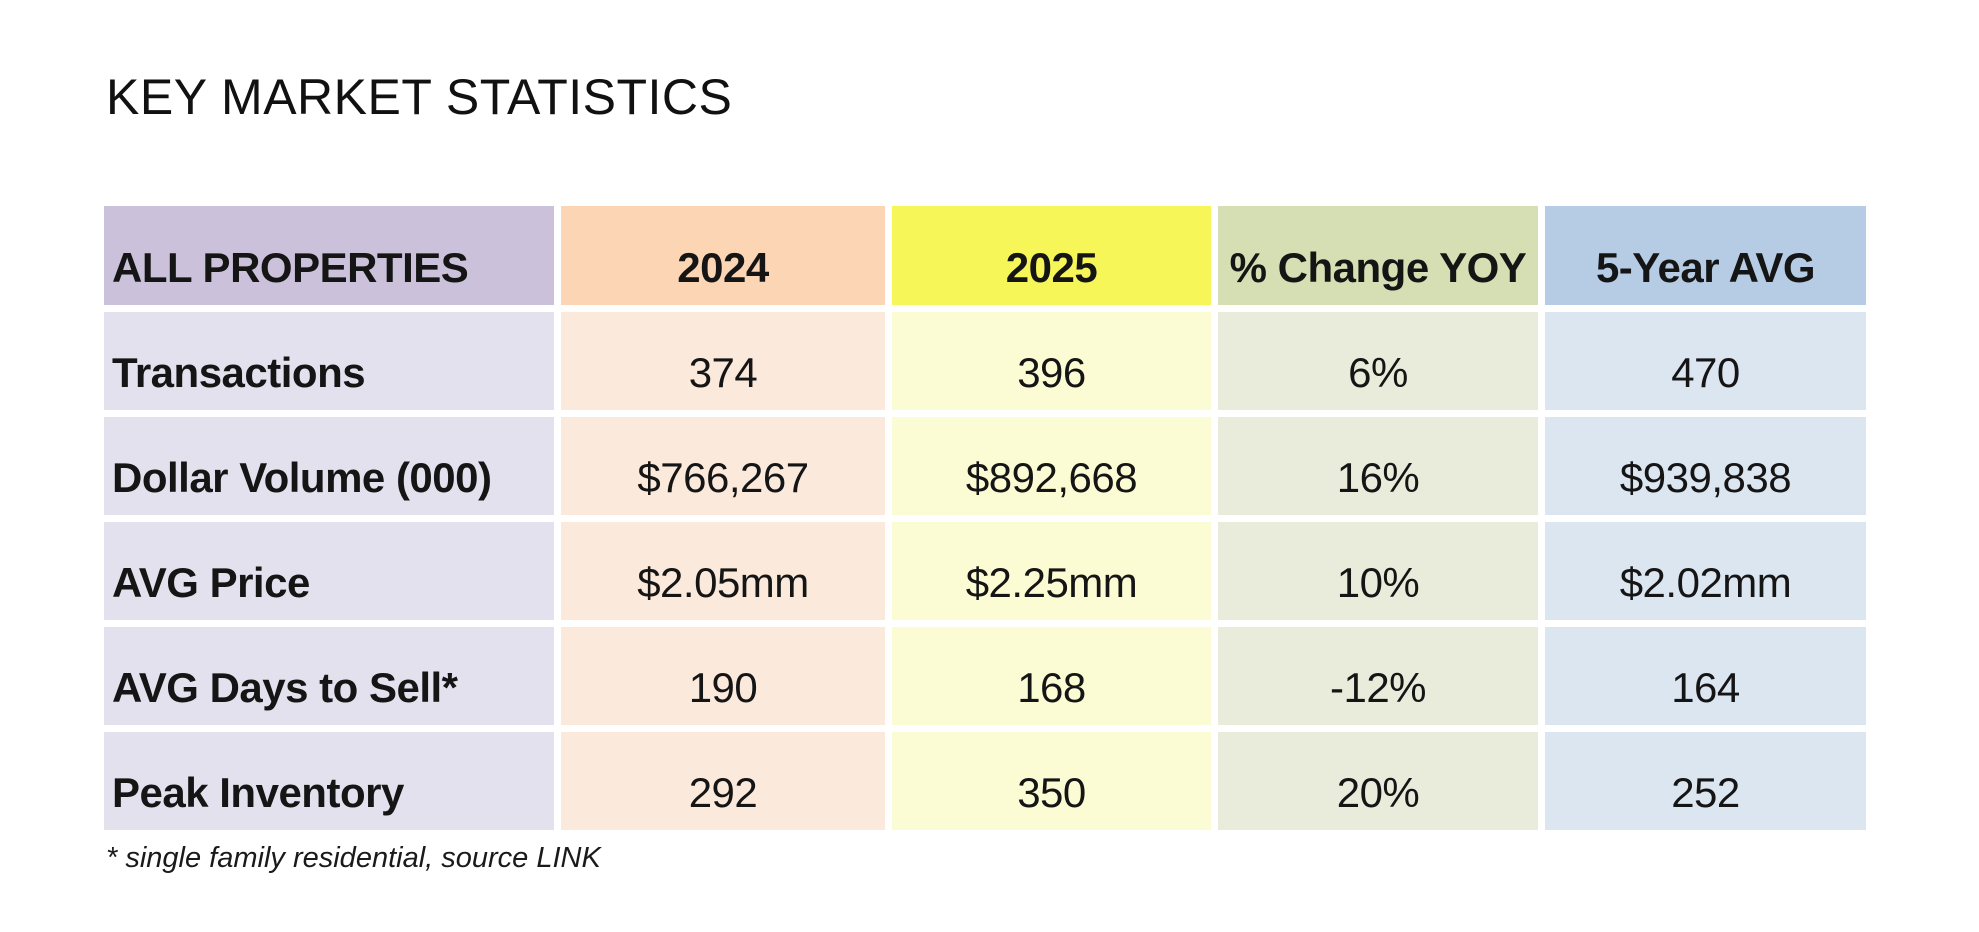 This screenshot has width=1979, height=932. Describe the element at coordinates (1705, 571) in the screenshot. I see `cell-avg-price-5yr-avg: $2.02mm` at that location.